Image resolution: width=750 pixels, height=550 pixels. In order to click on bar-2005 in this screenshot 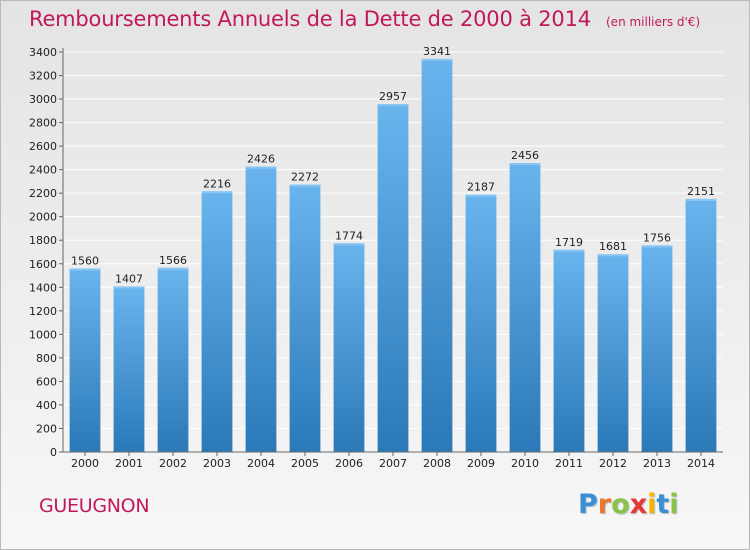, I will do `click(305, 318)`.